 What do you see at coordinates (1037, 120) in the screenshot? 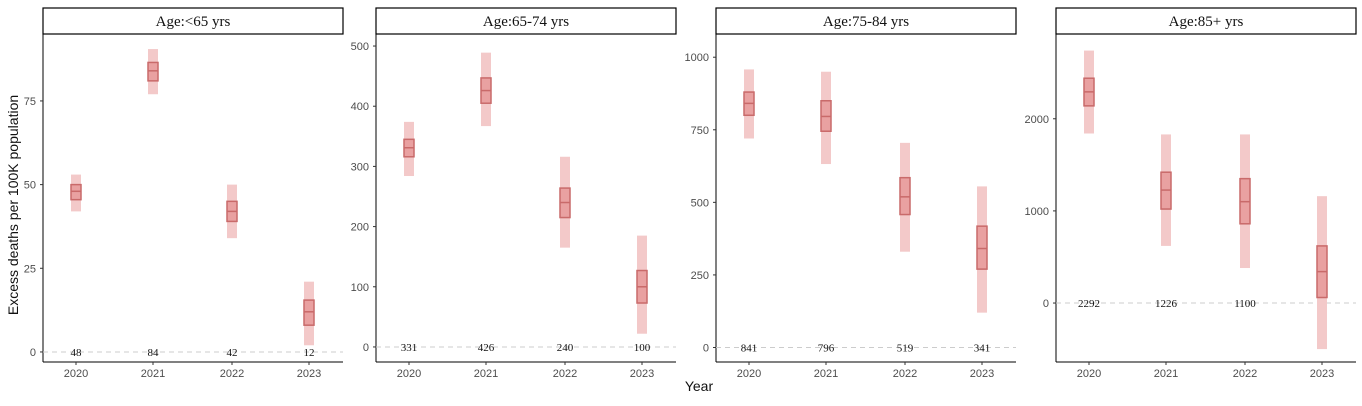
I see `y-tick-label: 2000` at bounding box center [1037, 120].